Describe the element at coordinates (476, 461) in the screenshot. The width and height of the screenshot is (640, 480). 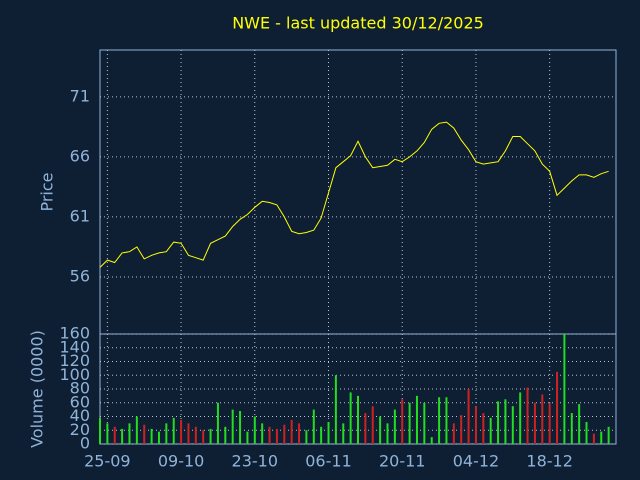
I see `x-tick-label: 04-12` at that location.